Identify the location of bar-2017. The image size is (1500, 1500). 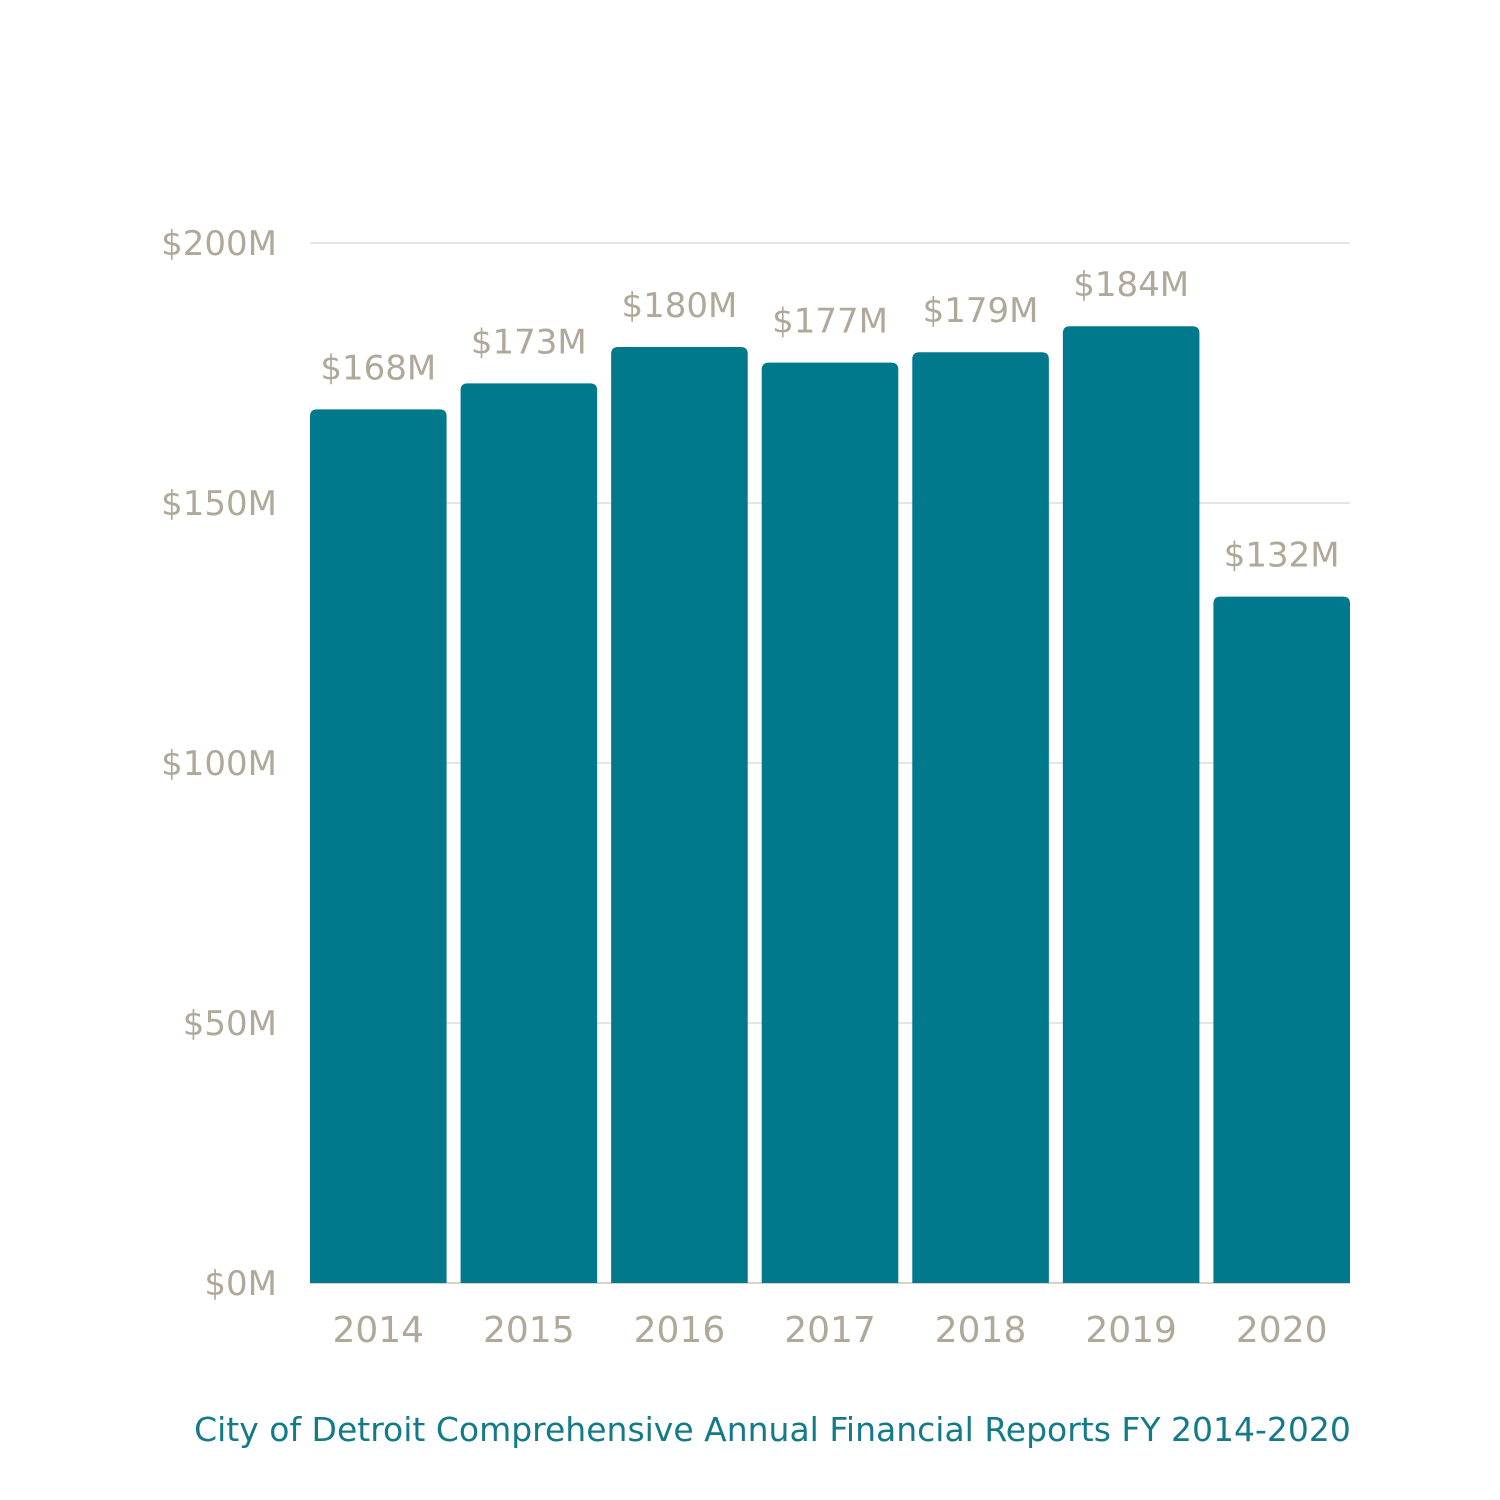
(830, 823).